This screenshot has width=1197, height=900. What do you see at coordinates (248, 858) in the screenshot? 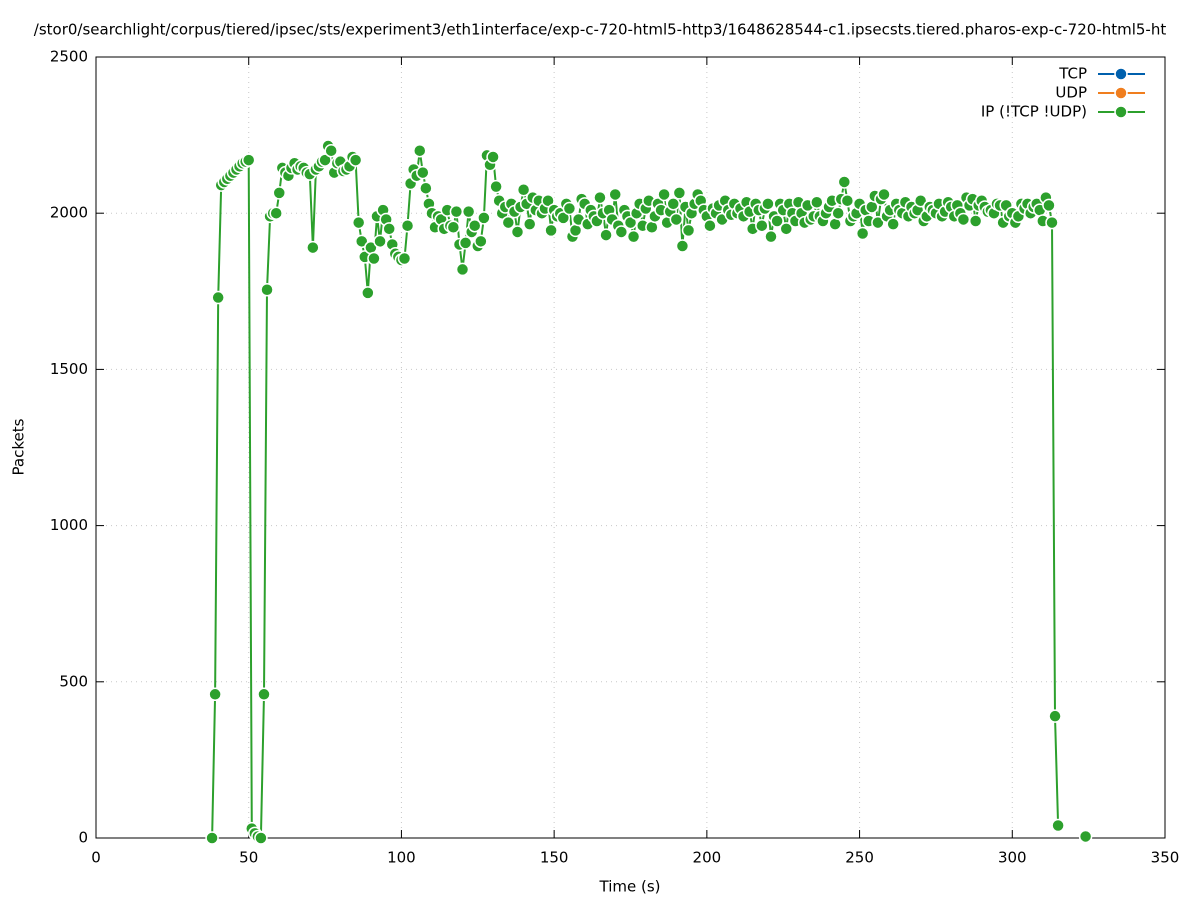
I see `x-tick-label: 50` at bounding box center [248, 858].